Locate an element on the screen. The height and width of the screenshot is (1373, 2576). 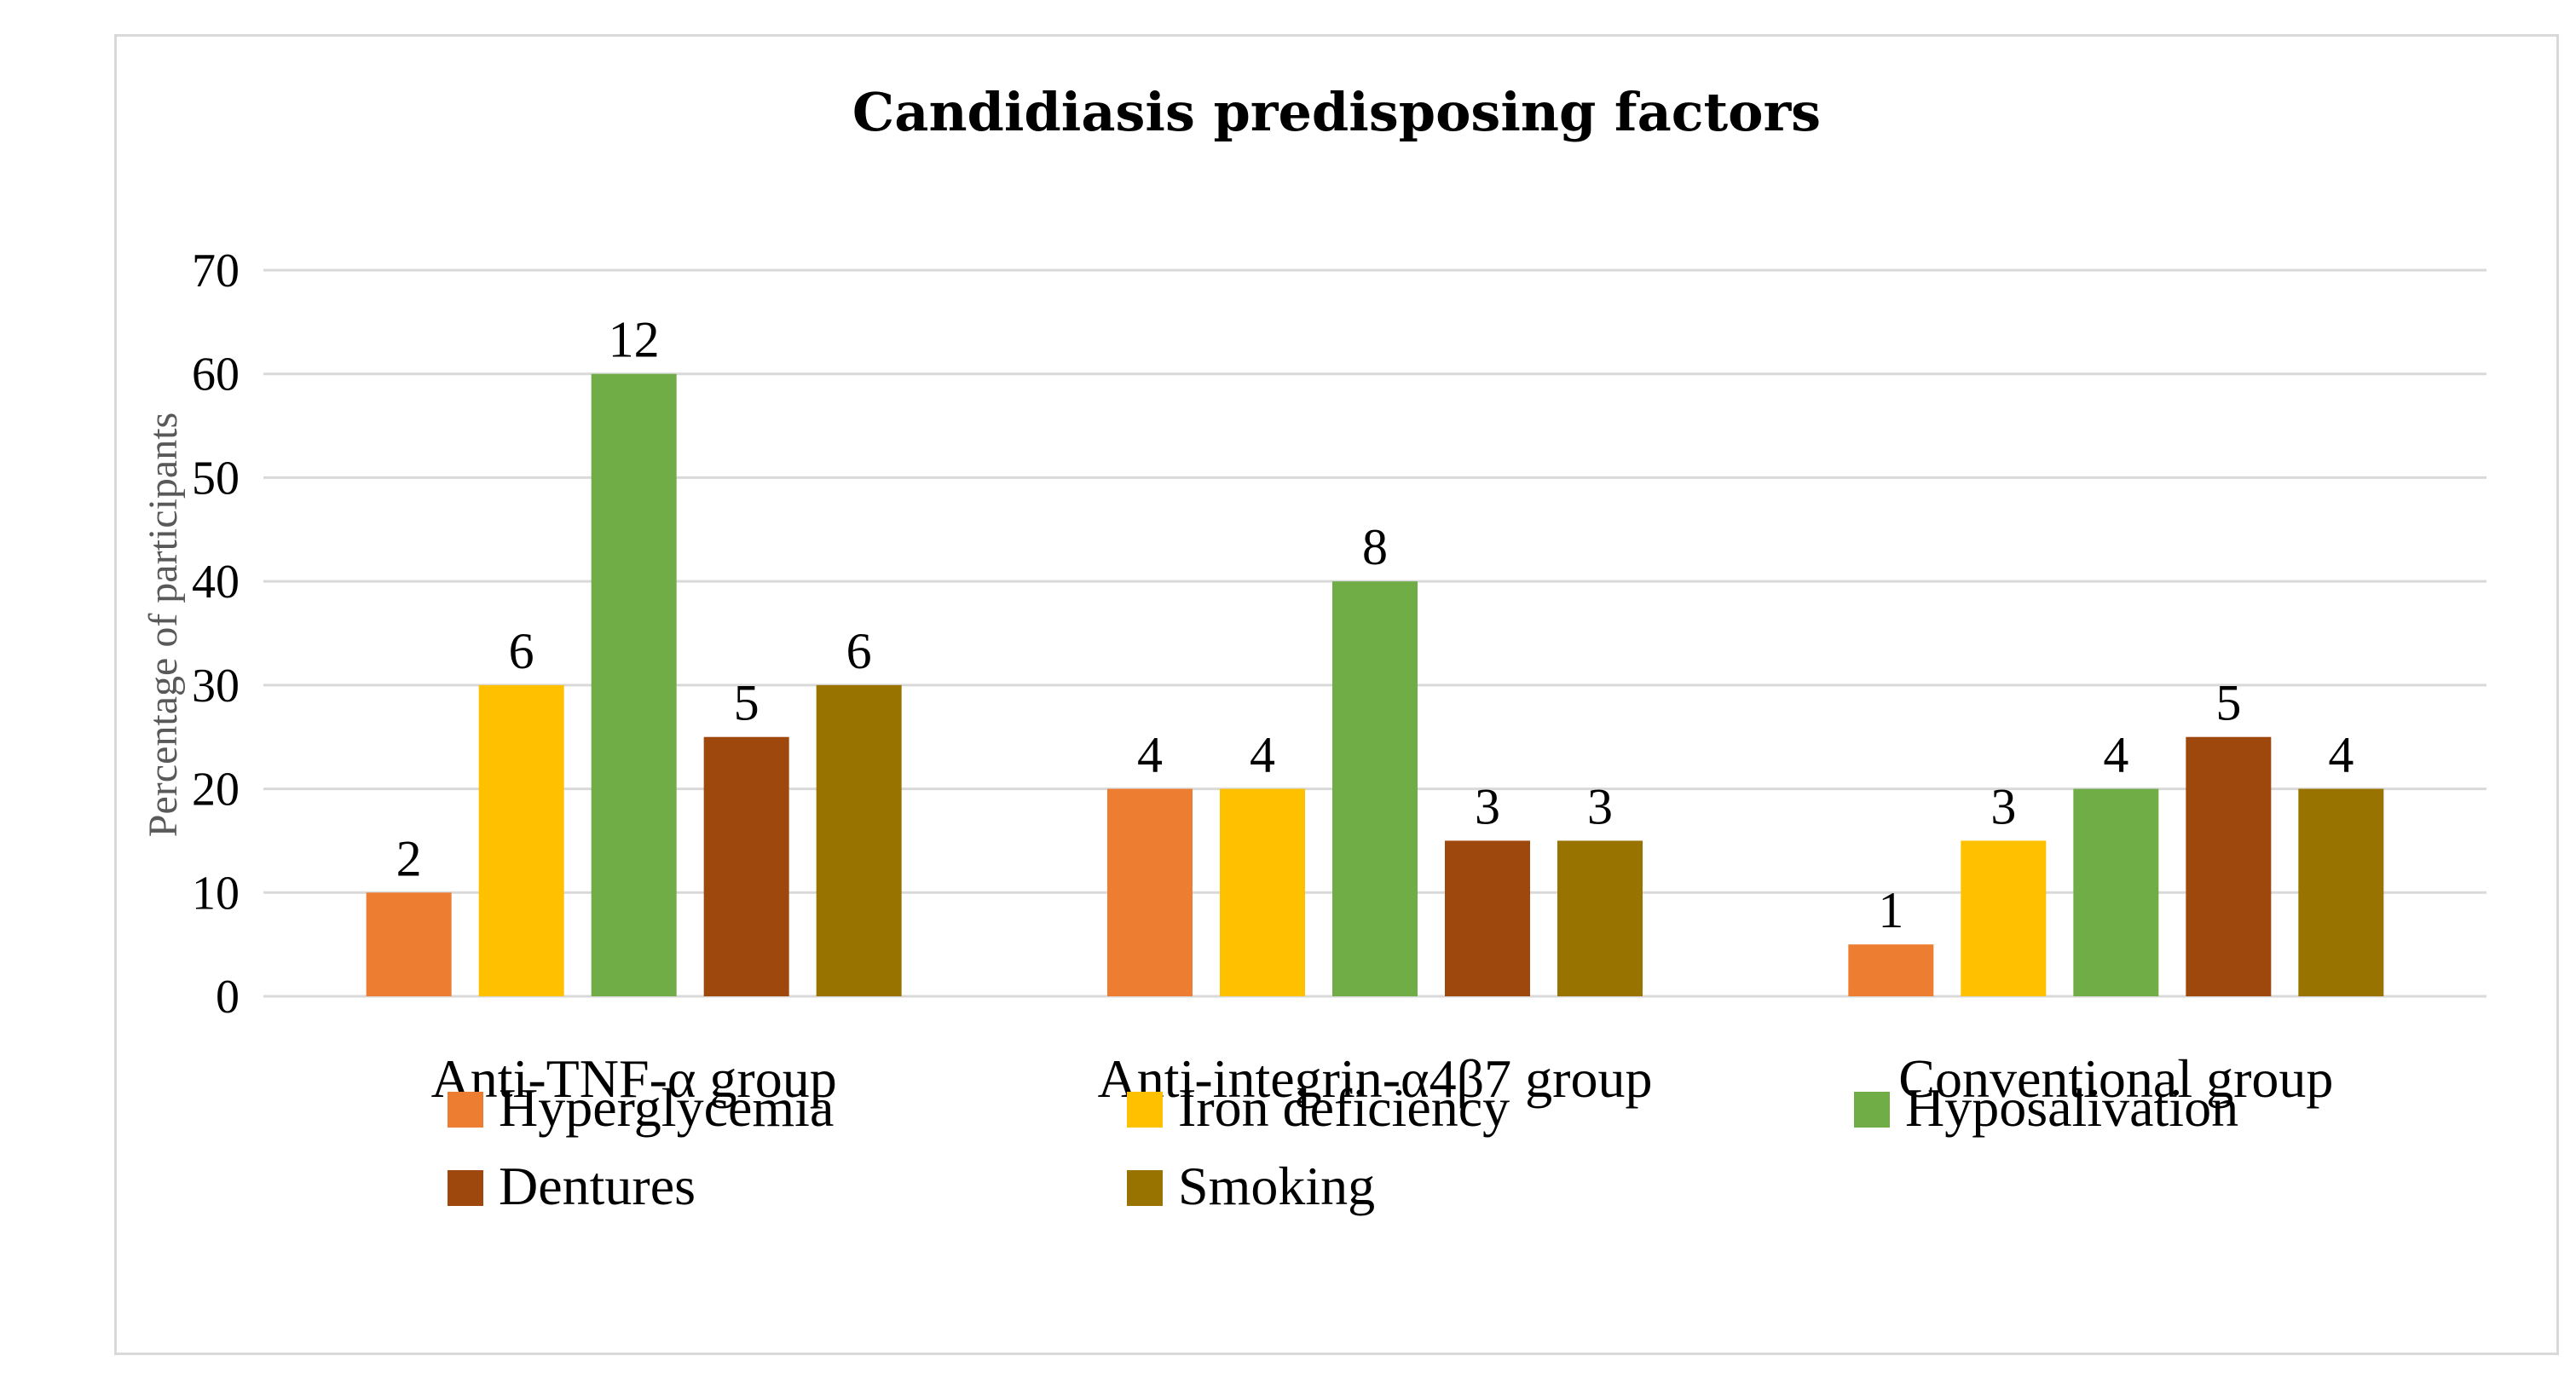
legend-item-hyposalivation: Hyposalivation is located at coordinates (2046, 1108).